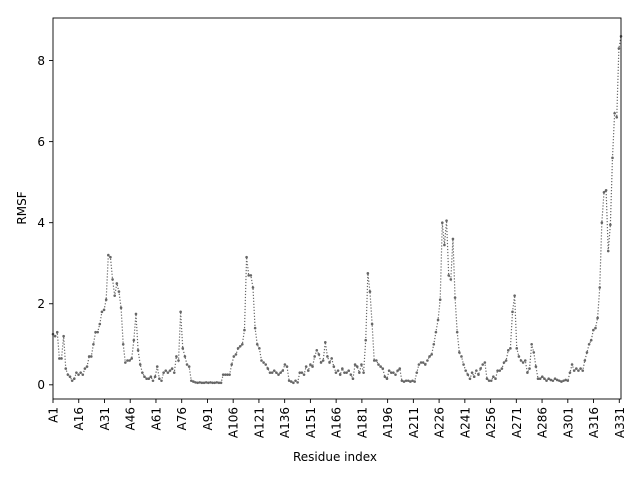 Image resolution: width=640 pixels, height=480 pixels. What do you see at coordinates (414, 422) in the screenshot?
I see `x-tick-label: A211` at bounding box center [414, 422].